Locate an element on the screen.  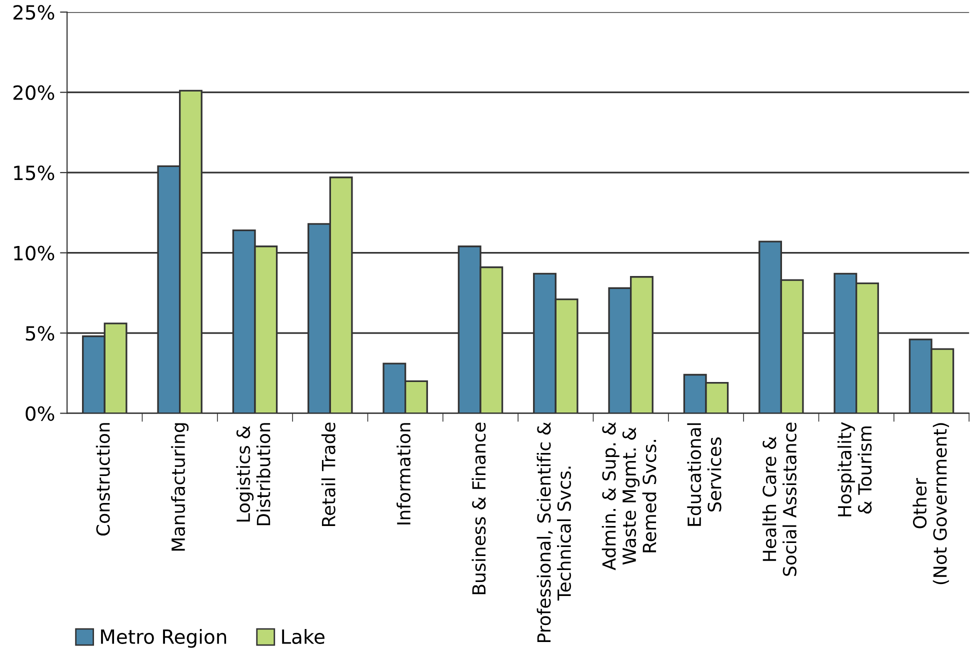
y-tick-label: 5% is located at coordinates (40, 333).